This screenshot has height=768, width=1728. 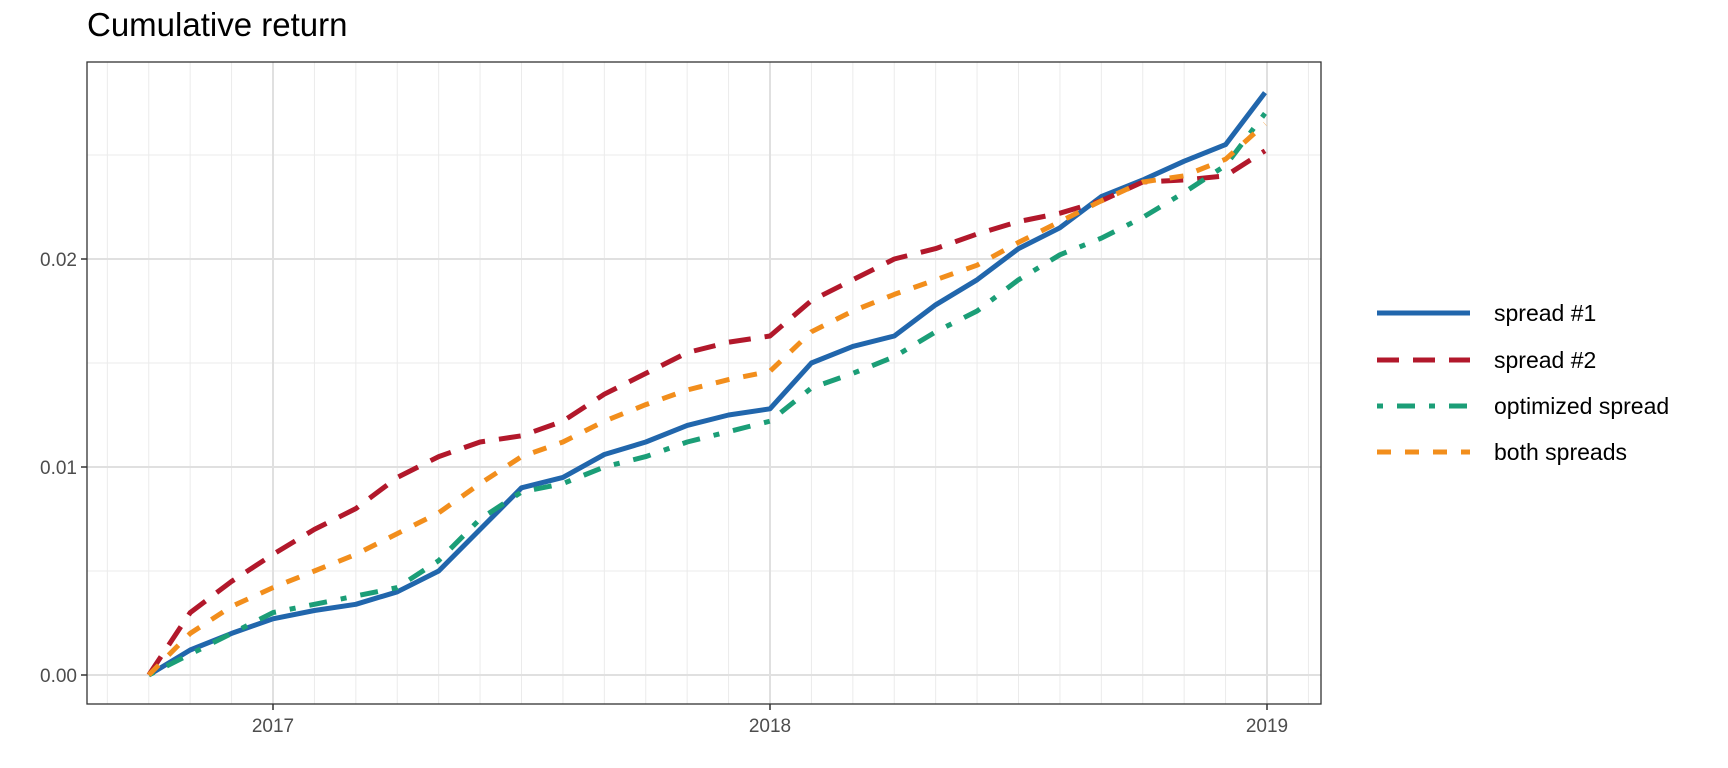 What do you see at coordinates (58, 260) in the screenshot?
I see `y-tick-label: 0.02` at bounding box center [58, 260].